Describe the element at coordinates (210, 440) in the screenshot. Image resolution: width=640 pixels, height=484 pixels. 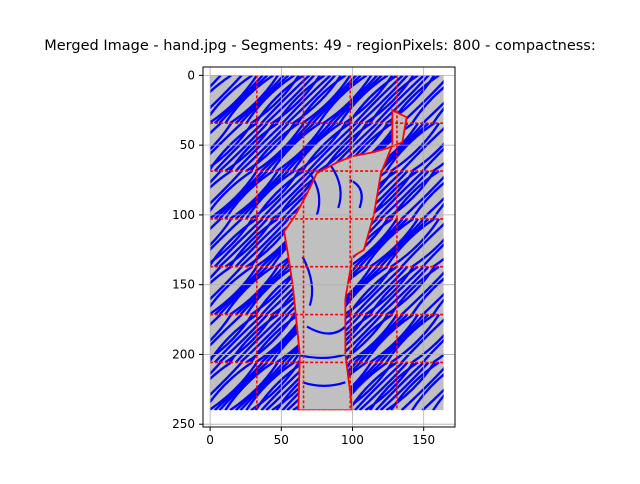
I see `x-tick-label: 0` at that location.